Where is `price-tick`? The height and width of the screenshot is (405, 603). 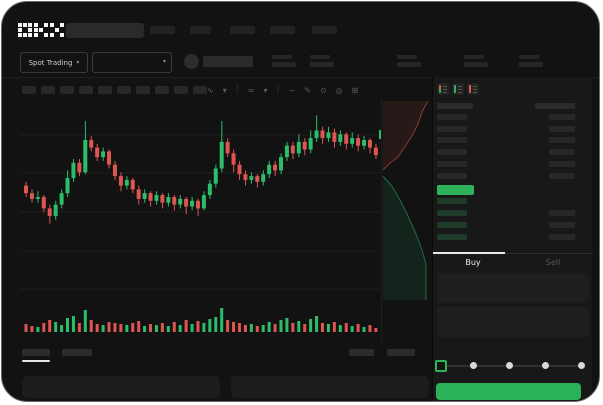 price-tick is located at coordinates (380, 134).